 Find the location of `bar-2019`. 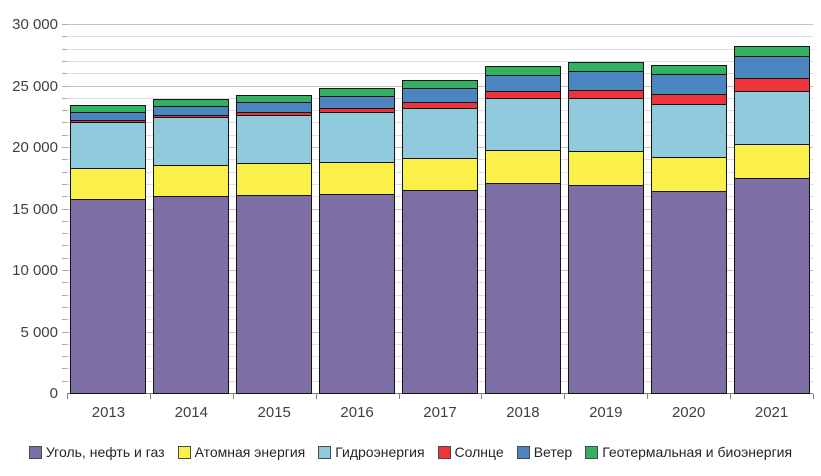

bar-2019 is located at coordinates (605, 228).